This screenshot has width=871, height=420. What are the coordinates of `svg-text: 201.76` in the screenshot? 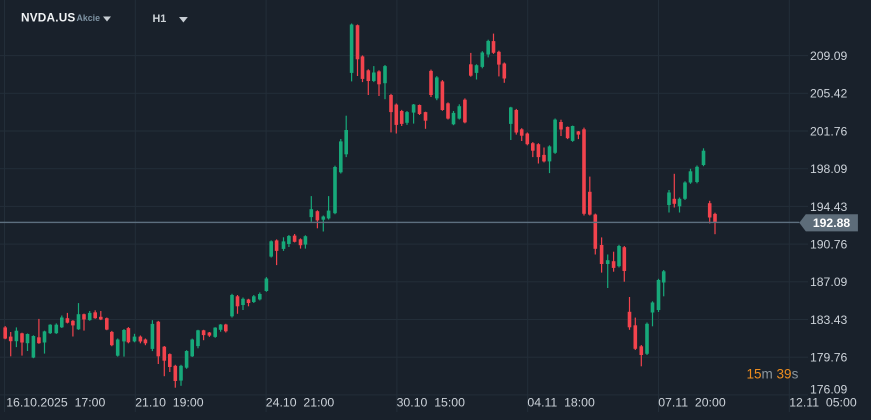 It's located at (828, 131).